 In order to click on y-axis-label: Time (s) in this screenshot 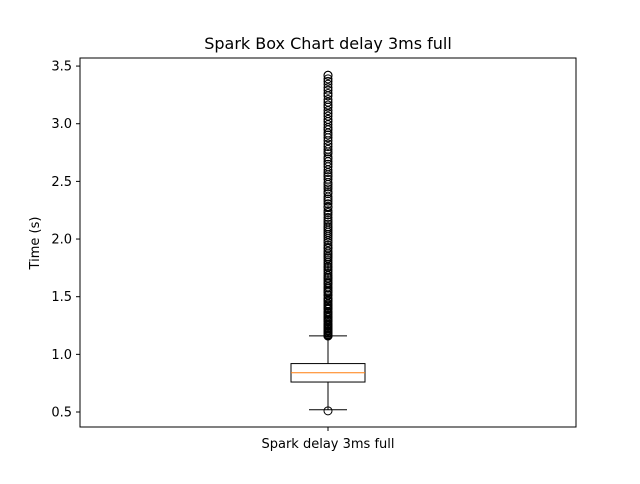, I will do `click(35, 244)`.